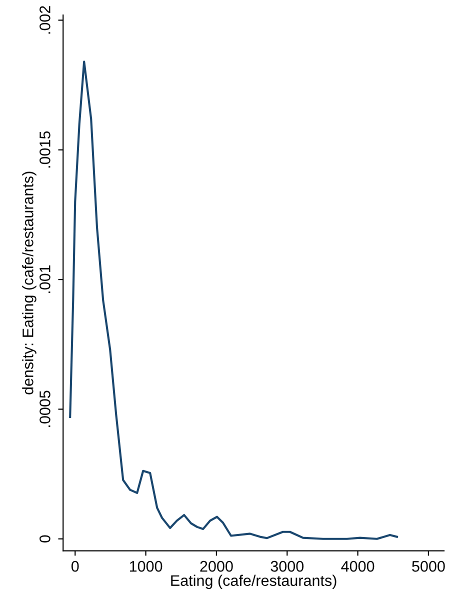 This screenshot has width=454, height=600. What do you see at coordinates (45, 408) in the screenshot?
I see `y-tick-label: .0005` at bounding box center [45, 408].